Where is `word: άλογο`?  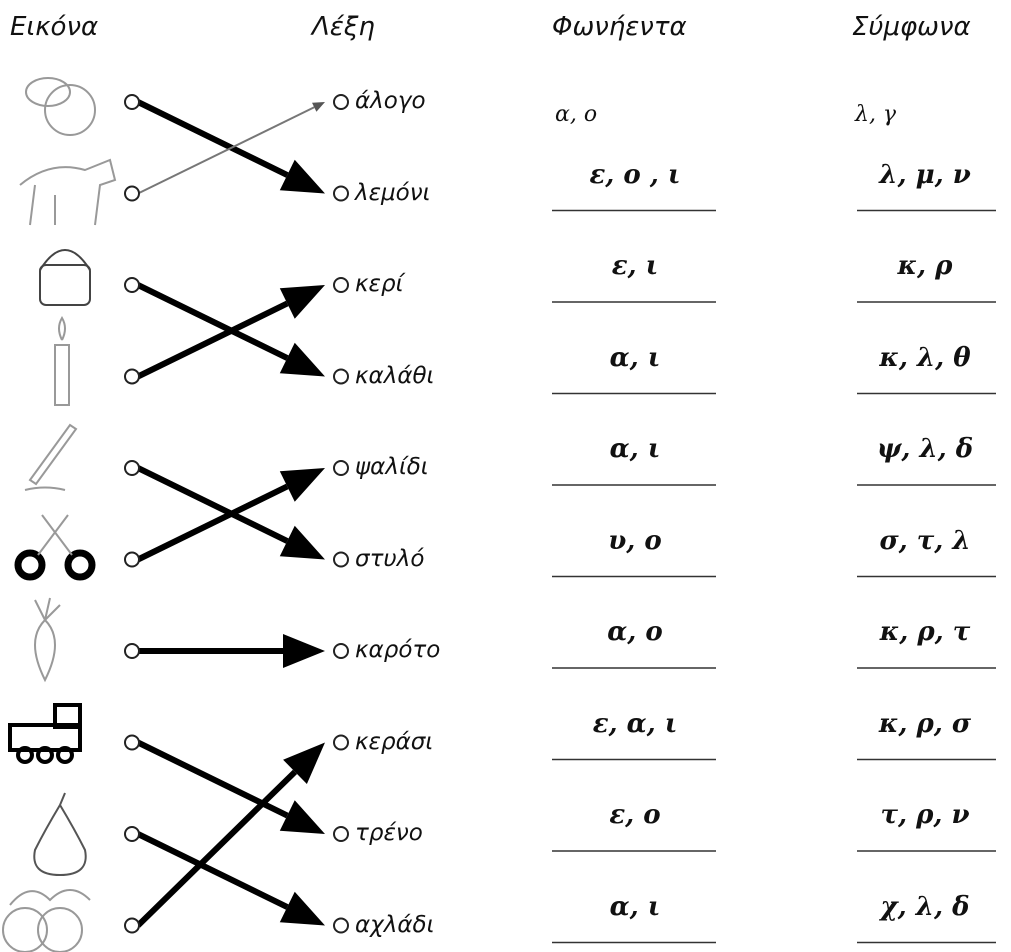 word: άλογο is located at coordinates (390, 101).